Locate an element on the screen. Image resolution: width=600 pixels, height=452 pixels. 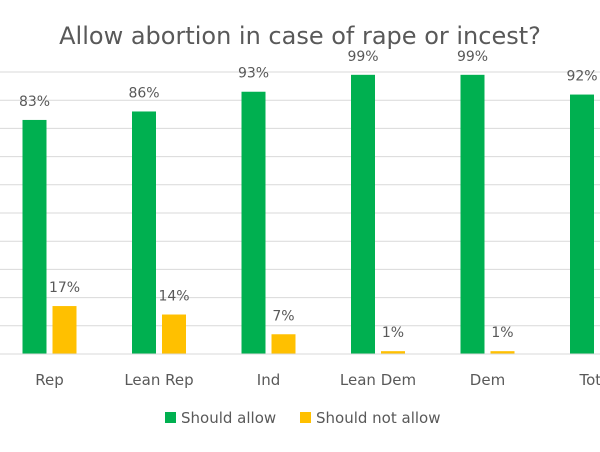
legend: Should allow Should not allow is located at coordinates (302, 418).